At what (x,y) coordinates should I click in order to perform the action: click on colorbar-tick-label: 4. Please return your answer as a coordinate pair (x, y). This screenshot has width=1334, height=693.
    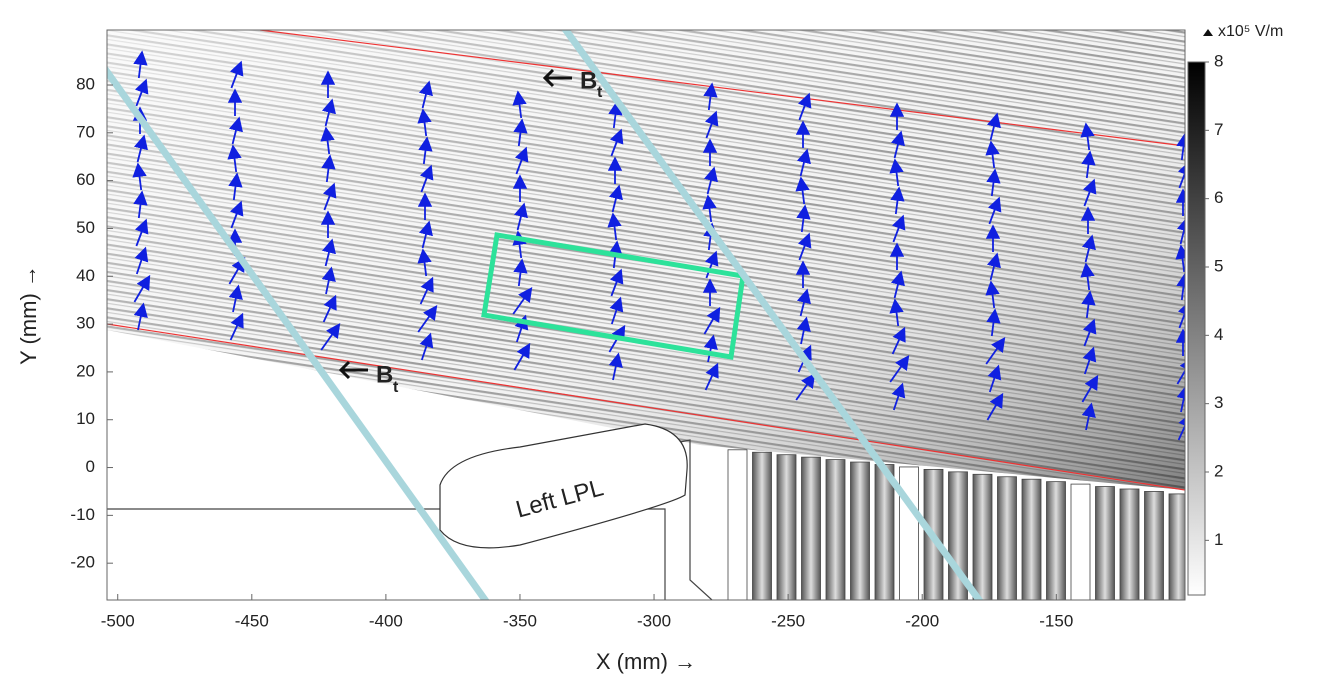
    Looking at the image, I should click on (1218, 334).